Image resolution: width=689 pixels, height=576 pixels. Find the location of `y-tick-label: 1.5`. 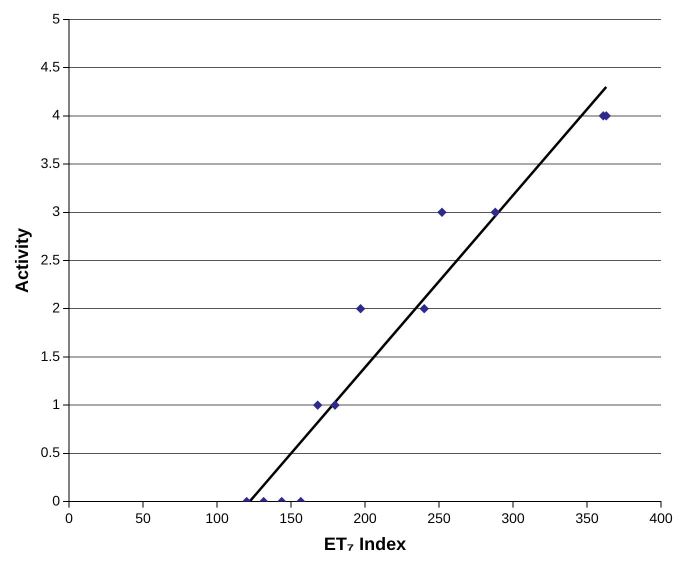

y-tick-label: 1.5 is located at coordinates (50, 356).